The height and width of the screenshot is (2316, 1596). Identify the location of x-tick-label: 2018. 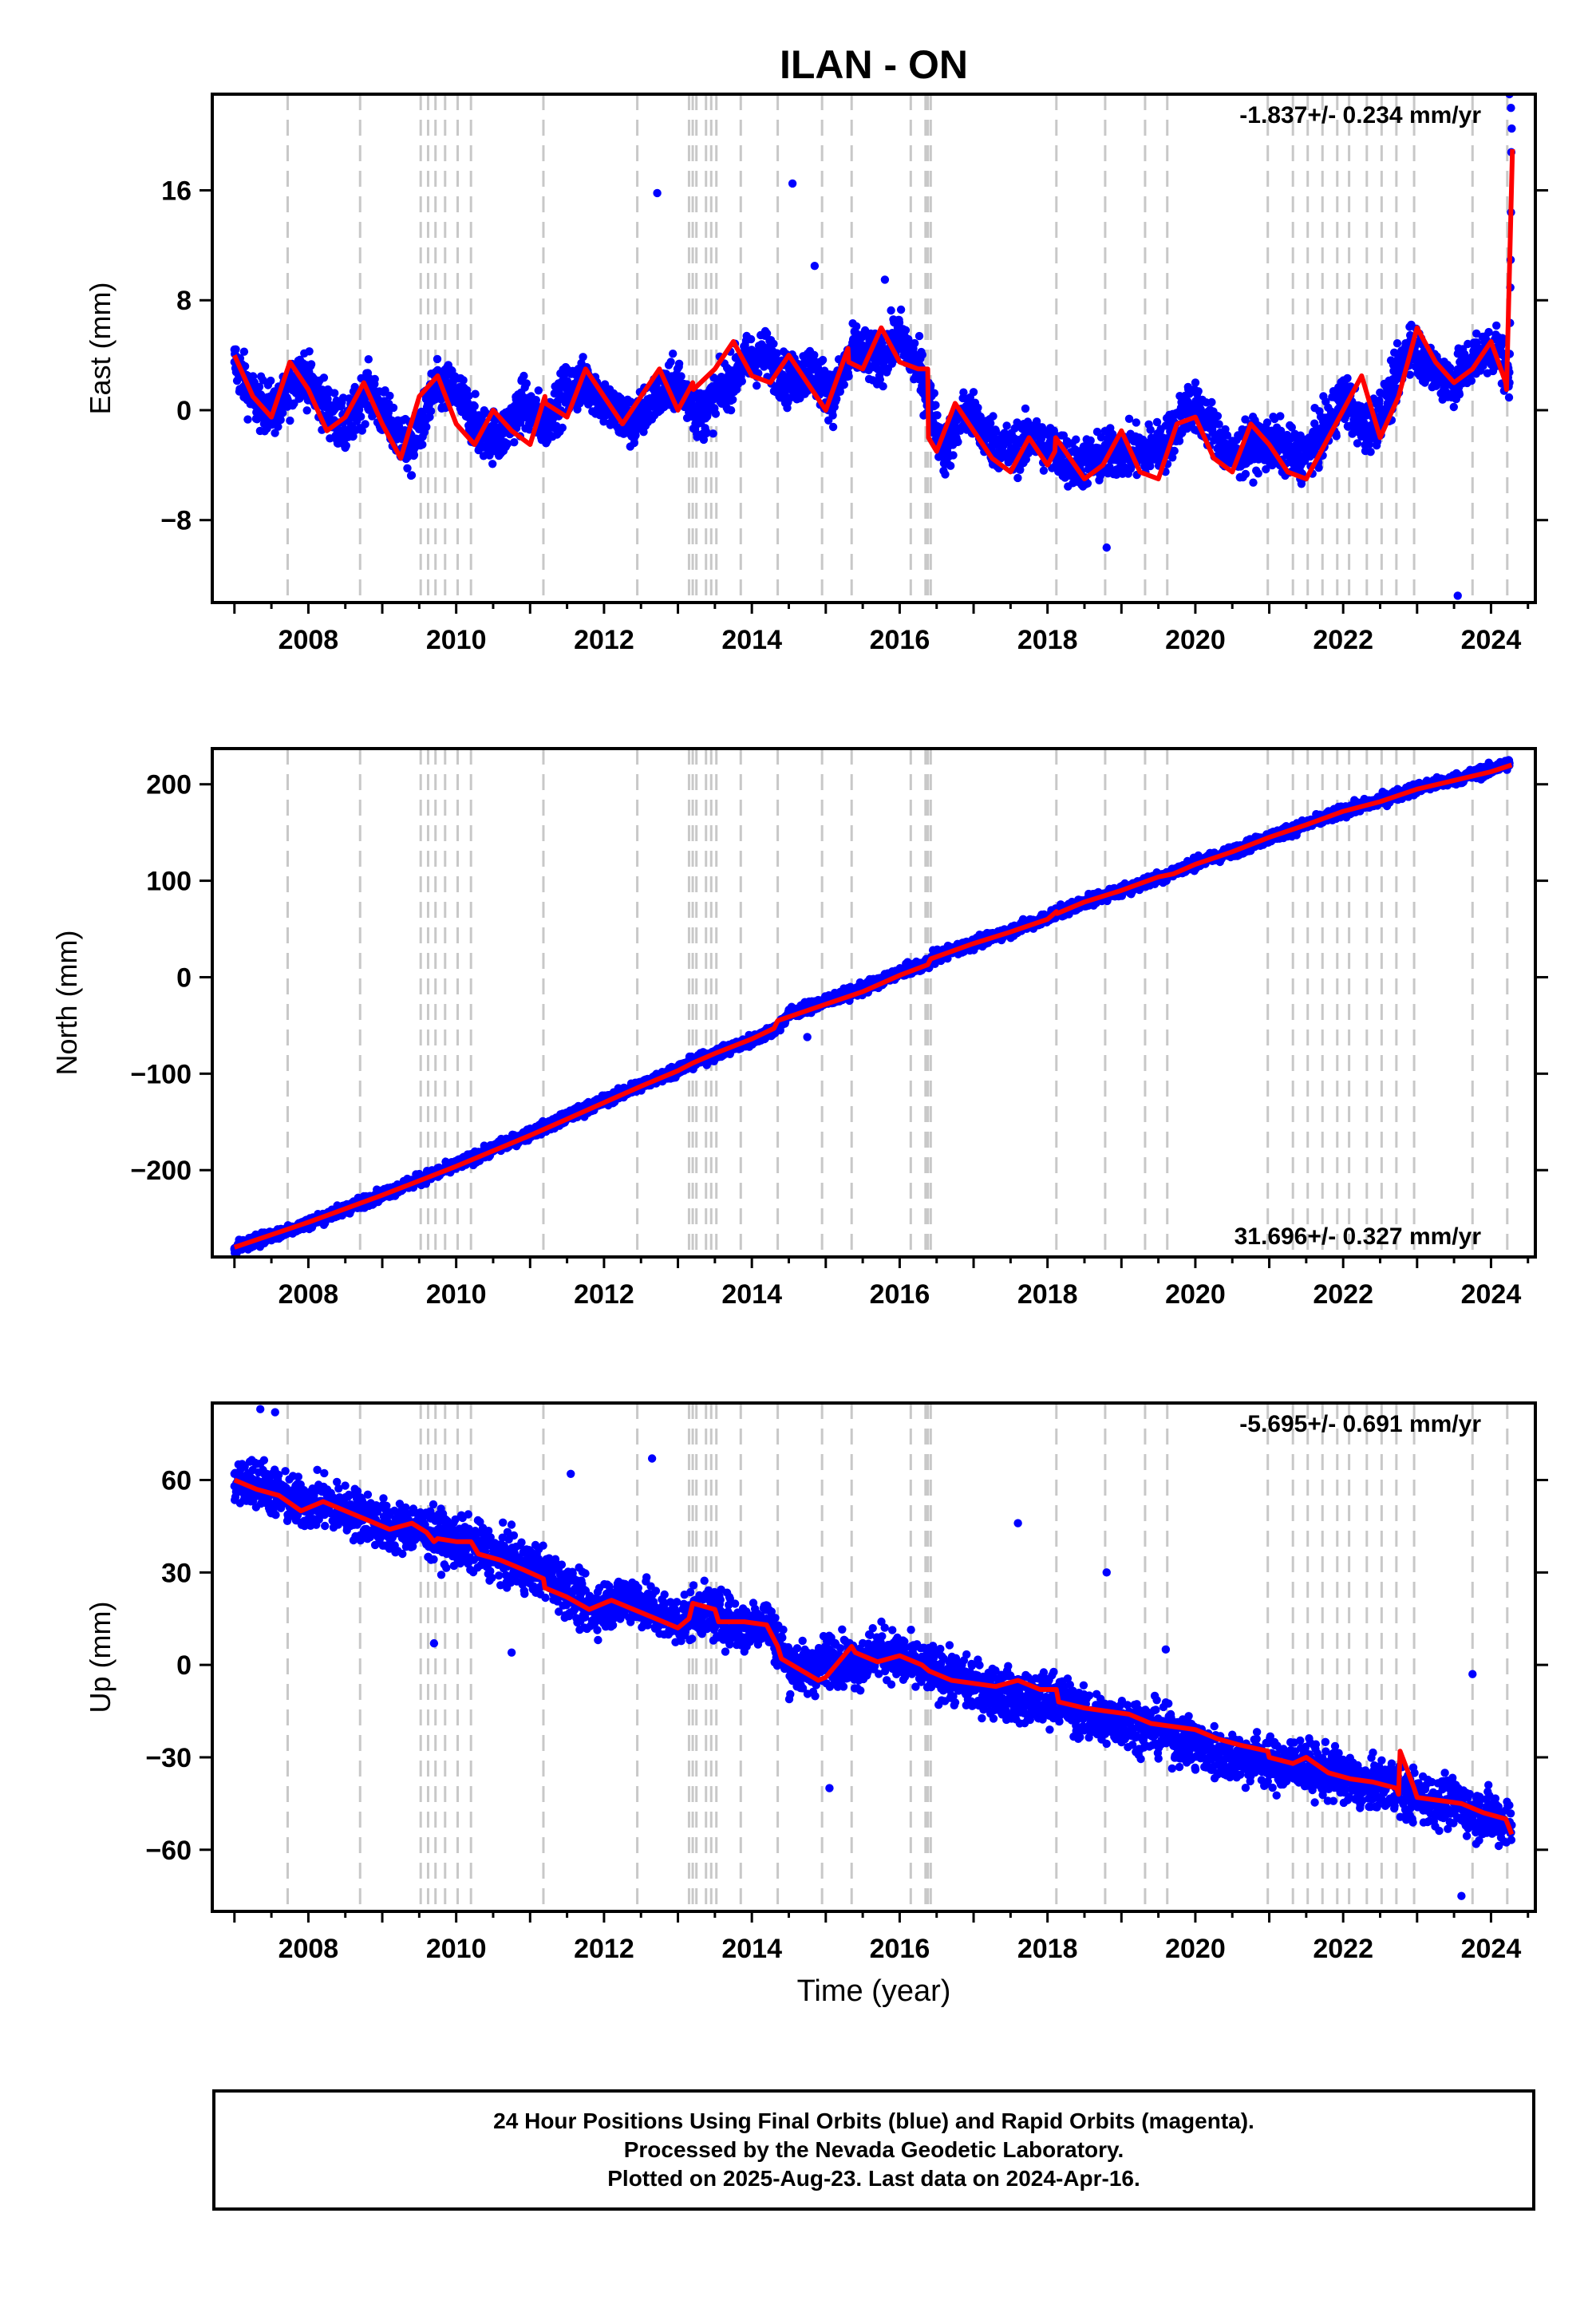
(1047, 640).